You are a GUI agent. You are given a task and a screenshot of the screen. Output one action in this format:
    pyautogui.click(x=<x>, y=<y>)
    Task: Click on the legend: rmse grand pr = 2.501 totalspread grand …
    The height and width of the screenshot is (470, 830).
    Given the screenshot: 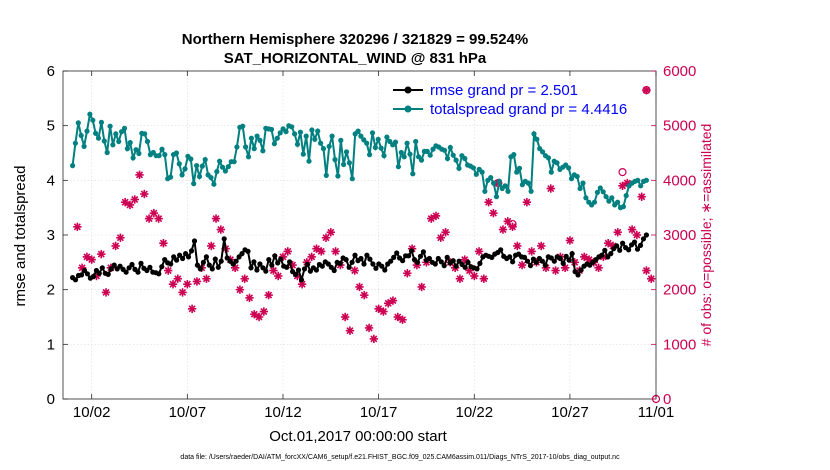 What is the action you would take?
    pyautogui.click(x=510, y=100)
    